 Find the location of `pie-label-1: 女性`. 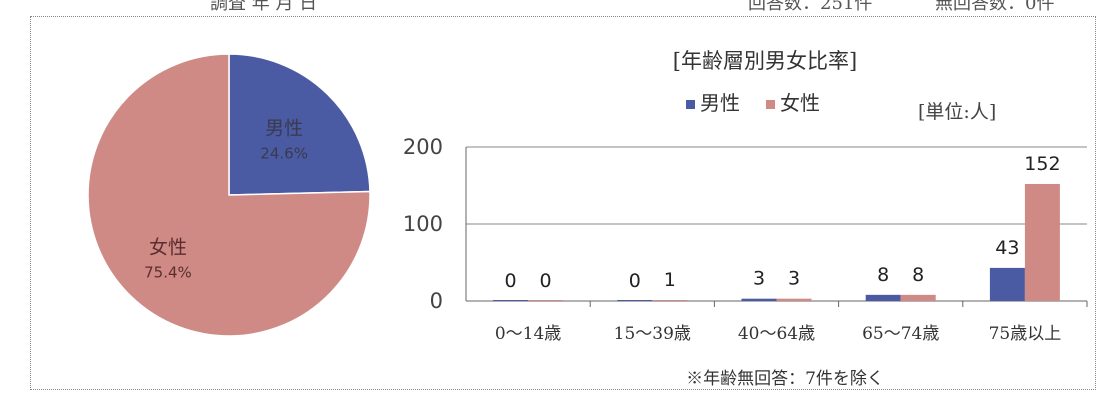

pie-label-1: 女性 is located at coordinates (168, 248).